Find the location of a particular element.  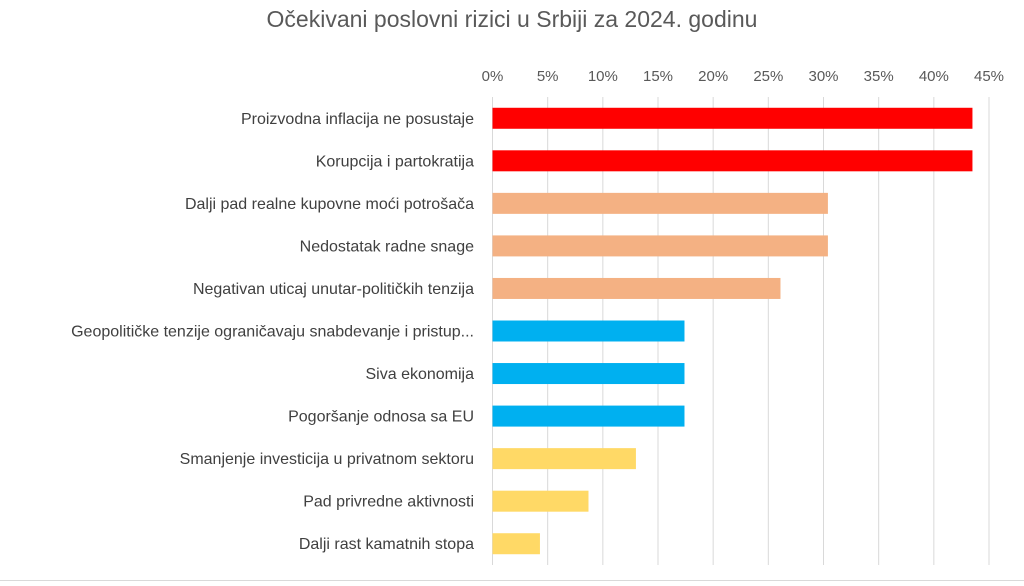

x-tick-label: 45% is located at coordinates (989, 76).